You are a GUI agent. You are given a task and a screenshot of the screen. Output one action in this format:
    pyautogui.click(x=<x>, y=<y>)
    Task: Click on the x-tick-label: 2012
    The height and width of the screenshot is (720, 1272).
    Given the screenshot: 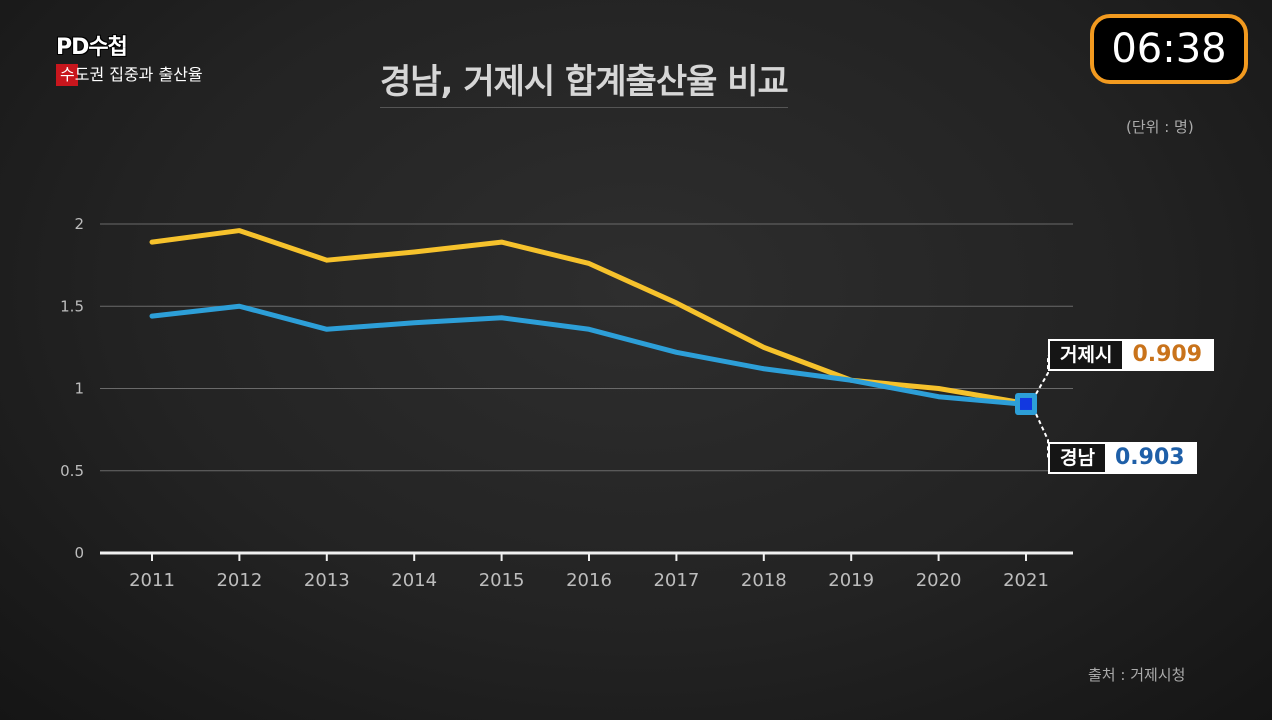 What is the action you would take?
    pyautogui.click(x=239, y=580)
    